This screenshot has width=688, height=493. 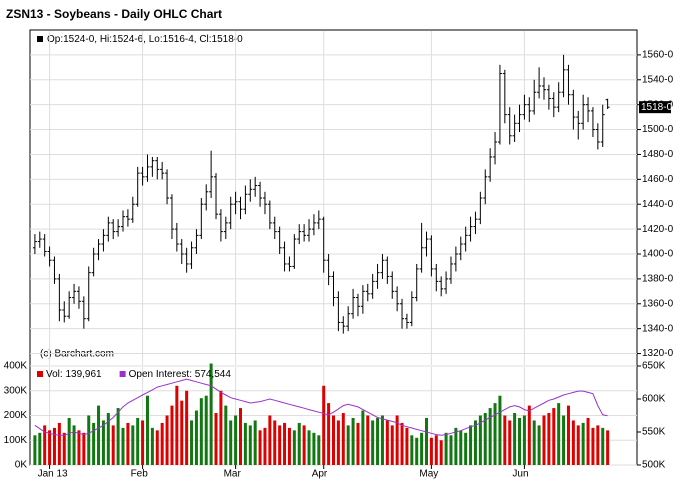 What do you see at coordinates (114, 14) in the screenshot?
I see `chart-title: ZSN13 - Soybeans - Daily OHLC Chart` at bounding box center [114, 14].